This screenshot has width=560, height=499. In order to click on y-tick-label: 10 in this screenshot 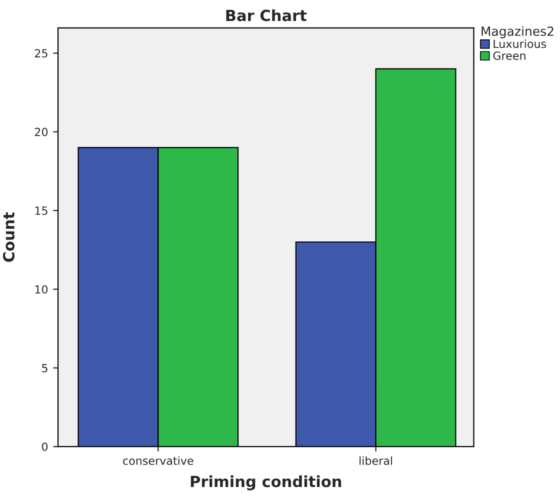, I will do `click(41, 289)`.